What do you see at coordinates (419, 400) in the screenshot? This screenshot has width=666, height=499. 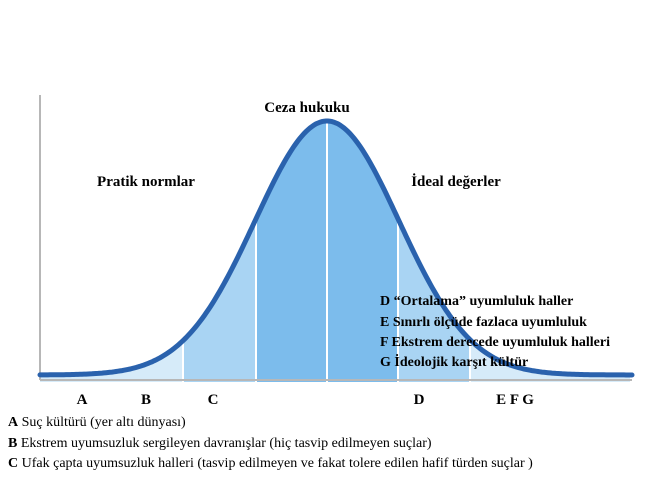 I see `axis-letter: D` at bounding box center [419, 400].